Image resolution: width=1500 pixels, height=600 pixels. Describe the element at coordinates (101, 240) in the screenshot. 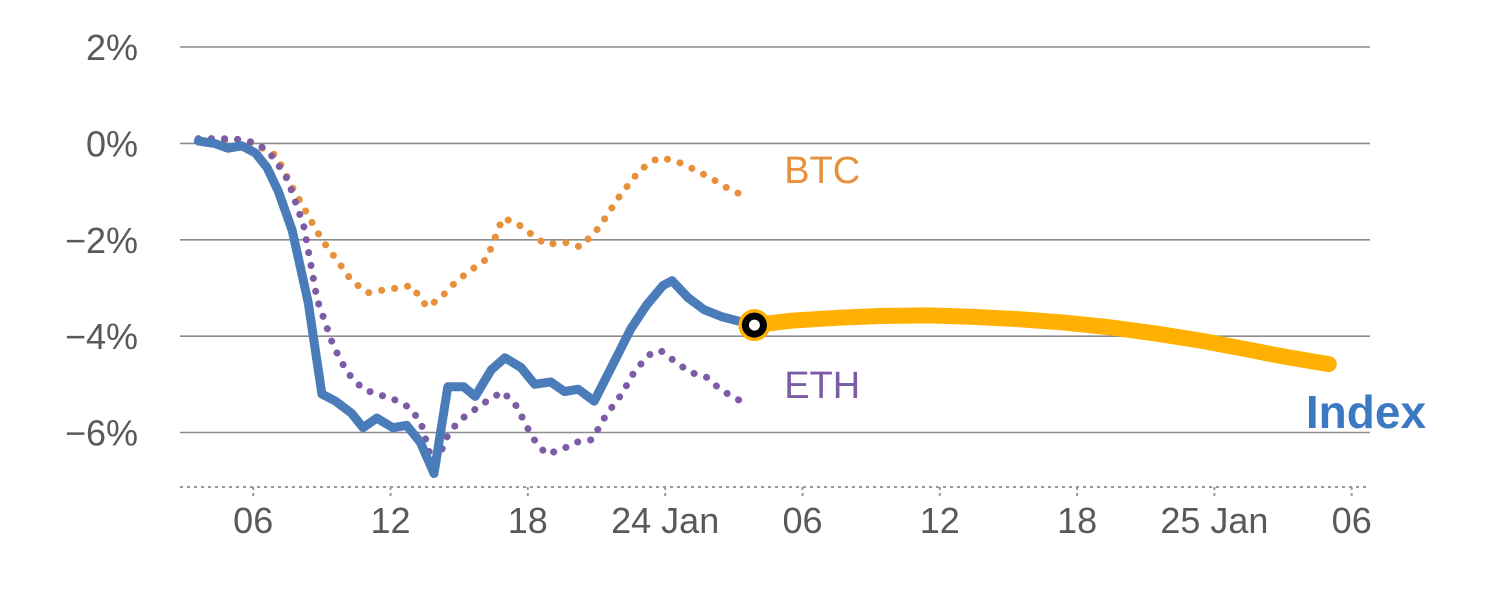

I see `y-axis-label: −2%` at that location.